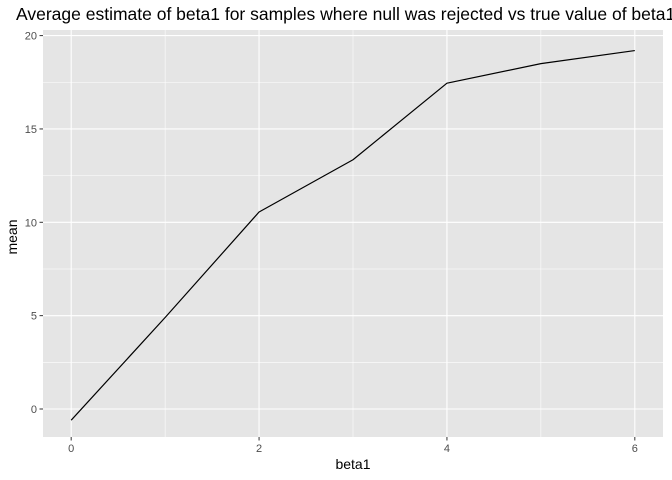 This screenshot has height=480, width=672. Describe the element at coordinates (352, 464) in the screenshot. I see `x-axis-title: beta1` at that location.